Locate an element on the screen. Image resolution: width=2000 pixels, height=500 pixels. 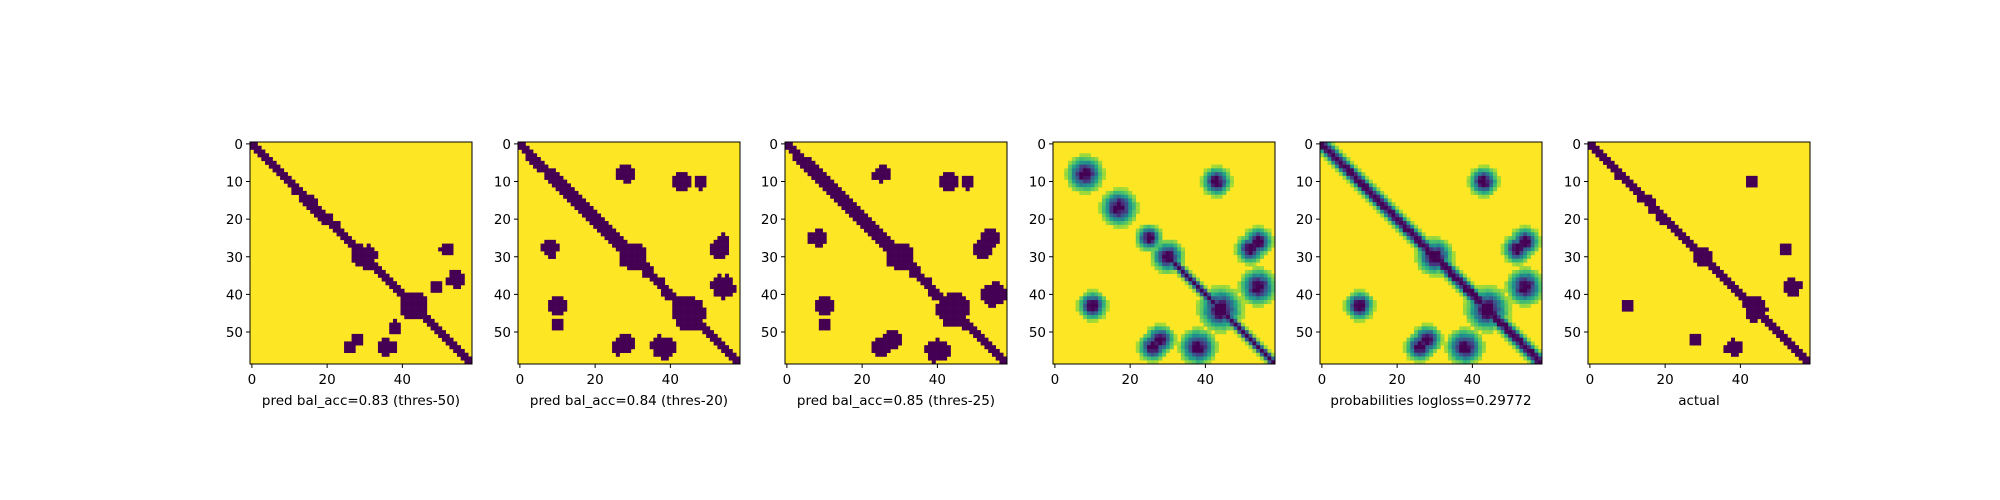
x-axis-label: actual is located at coordinates (1699, 401).